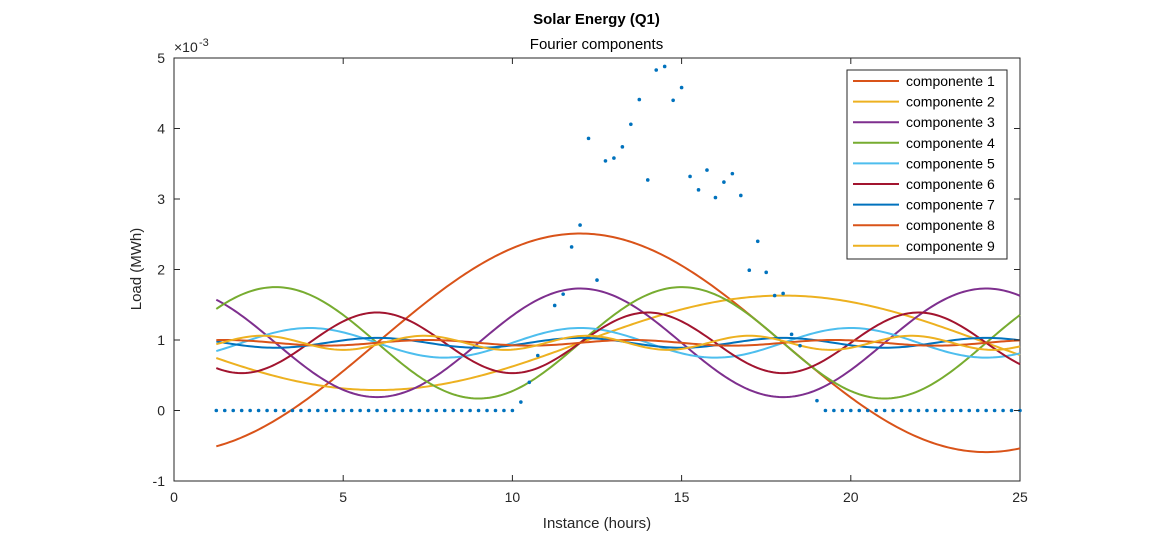 This screenshot has height=545, width=1152. Describe the element at coordinates (950, 225) in the screenshot. I see `legend-entry-label: componente 8` at that location.